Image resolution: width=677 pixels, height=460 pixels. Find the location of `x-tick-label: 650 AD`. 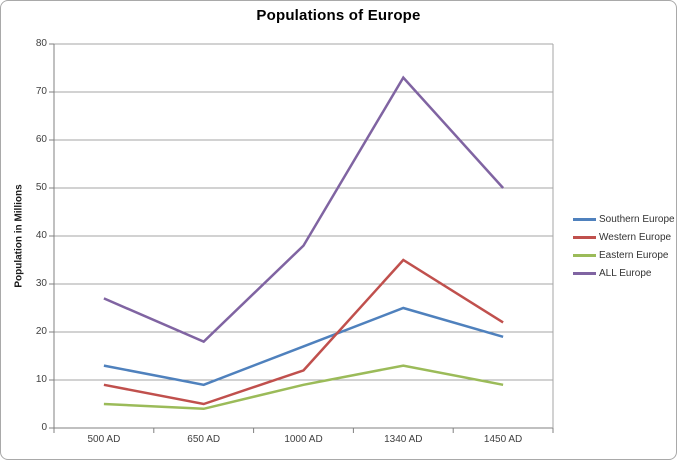

x-tick-label: 650 AD is located at coordinates (204, 439).